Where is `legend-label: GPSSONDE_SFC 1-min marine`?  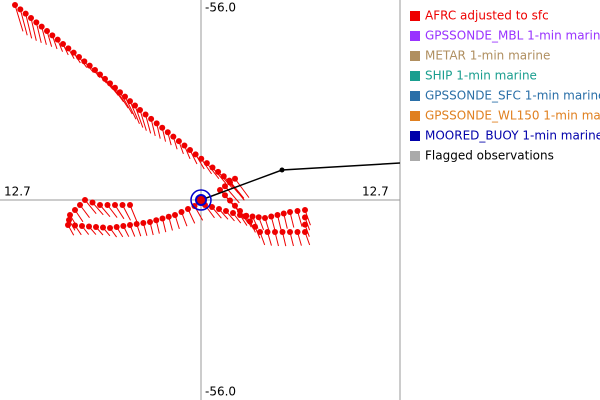
legend-label: GPSSONDE_SFC 1-min marine is located at coordinates (512, 96).